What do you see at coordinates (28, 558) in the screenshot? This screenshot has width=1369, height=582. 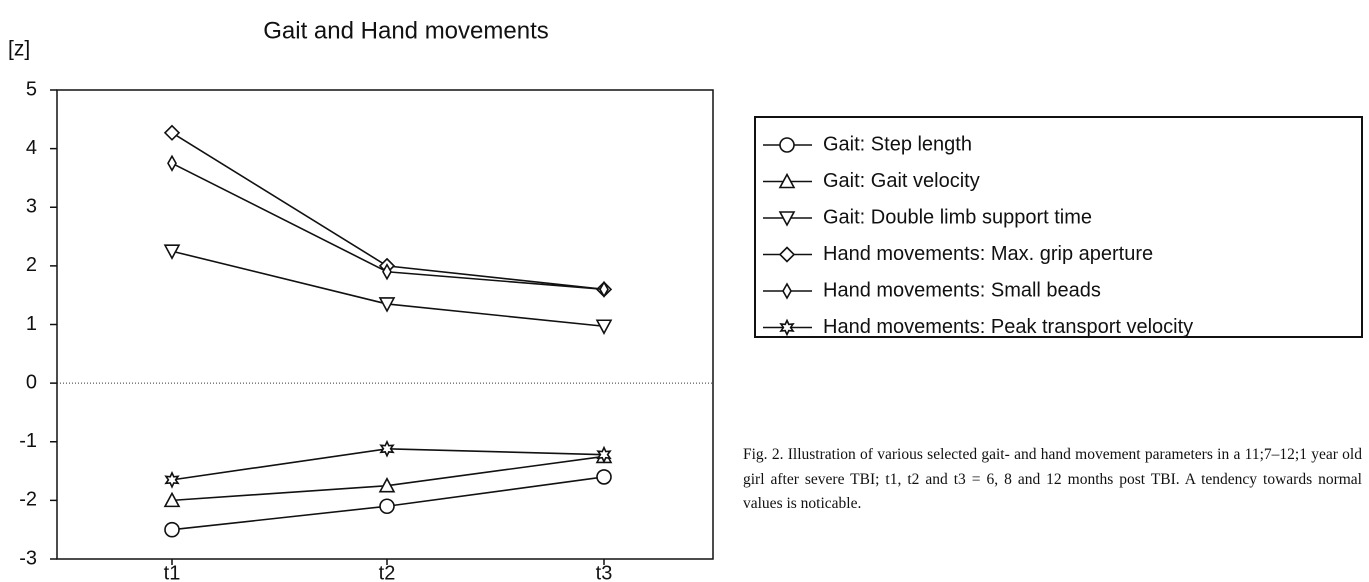 I see `y-tick-label: -3` at bounding box center [28, 558].